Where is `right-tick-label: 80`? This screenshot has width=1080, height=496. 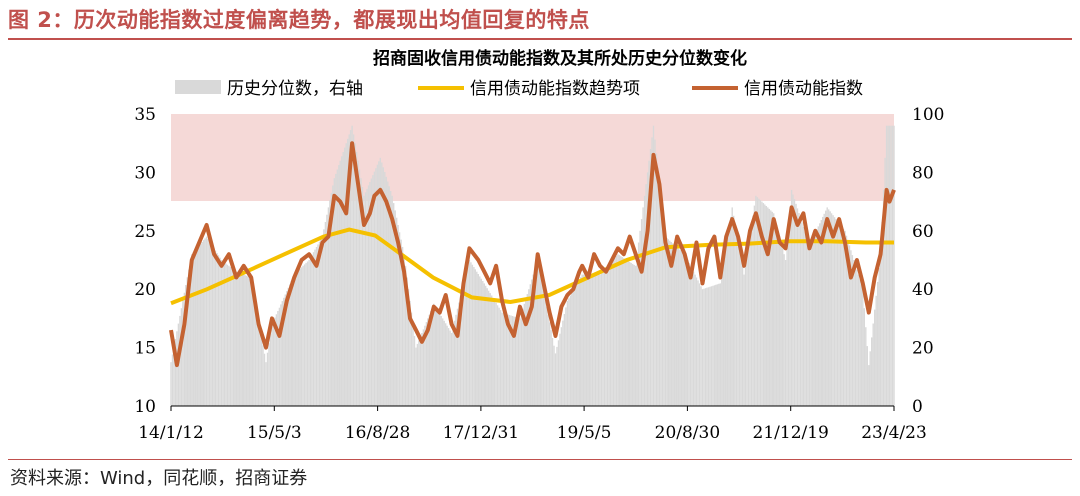
right-tick-label: 80 is located at coordinates (923, 173).